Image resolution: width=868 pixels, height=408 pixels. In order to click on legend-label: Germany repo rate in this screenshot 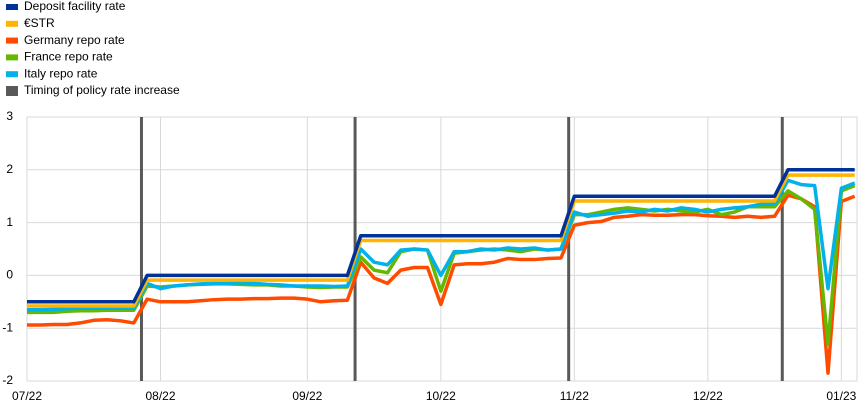, I will do `click(74, 40)`.